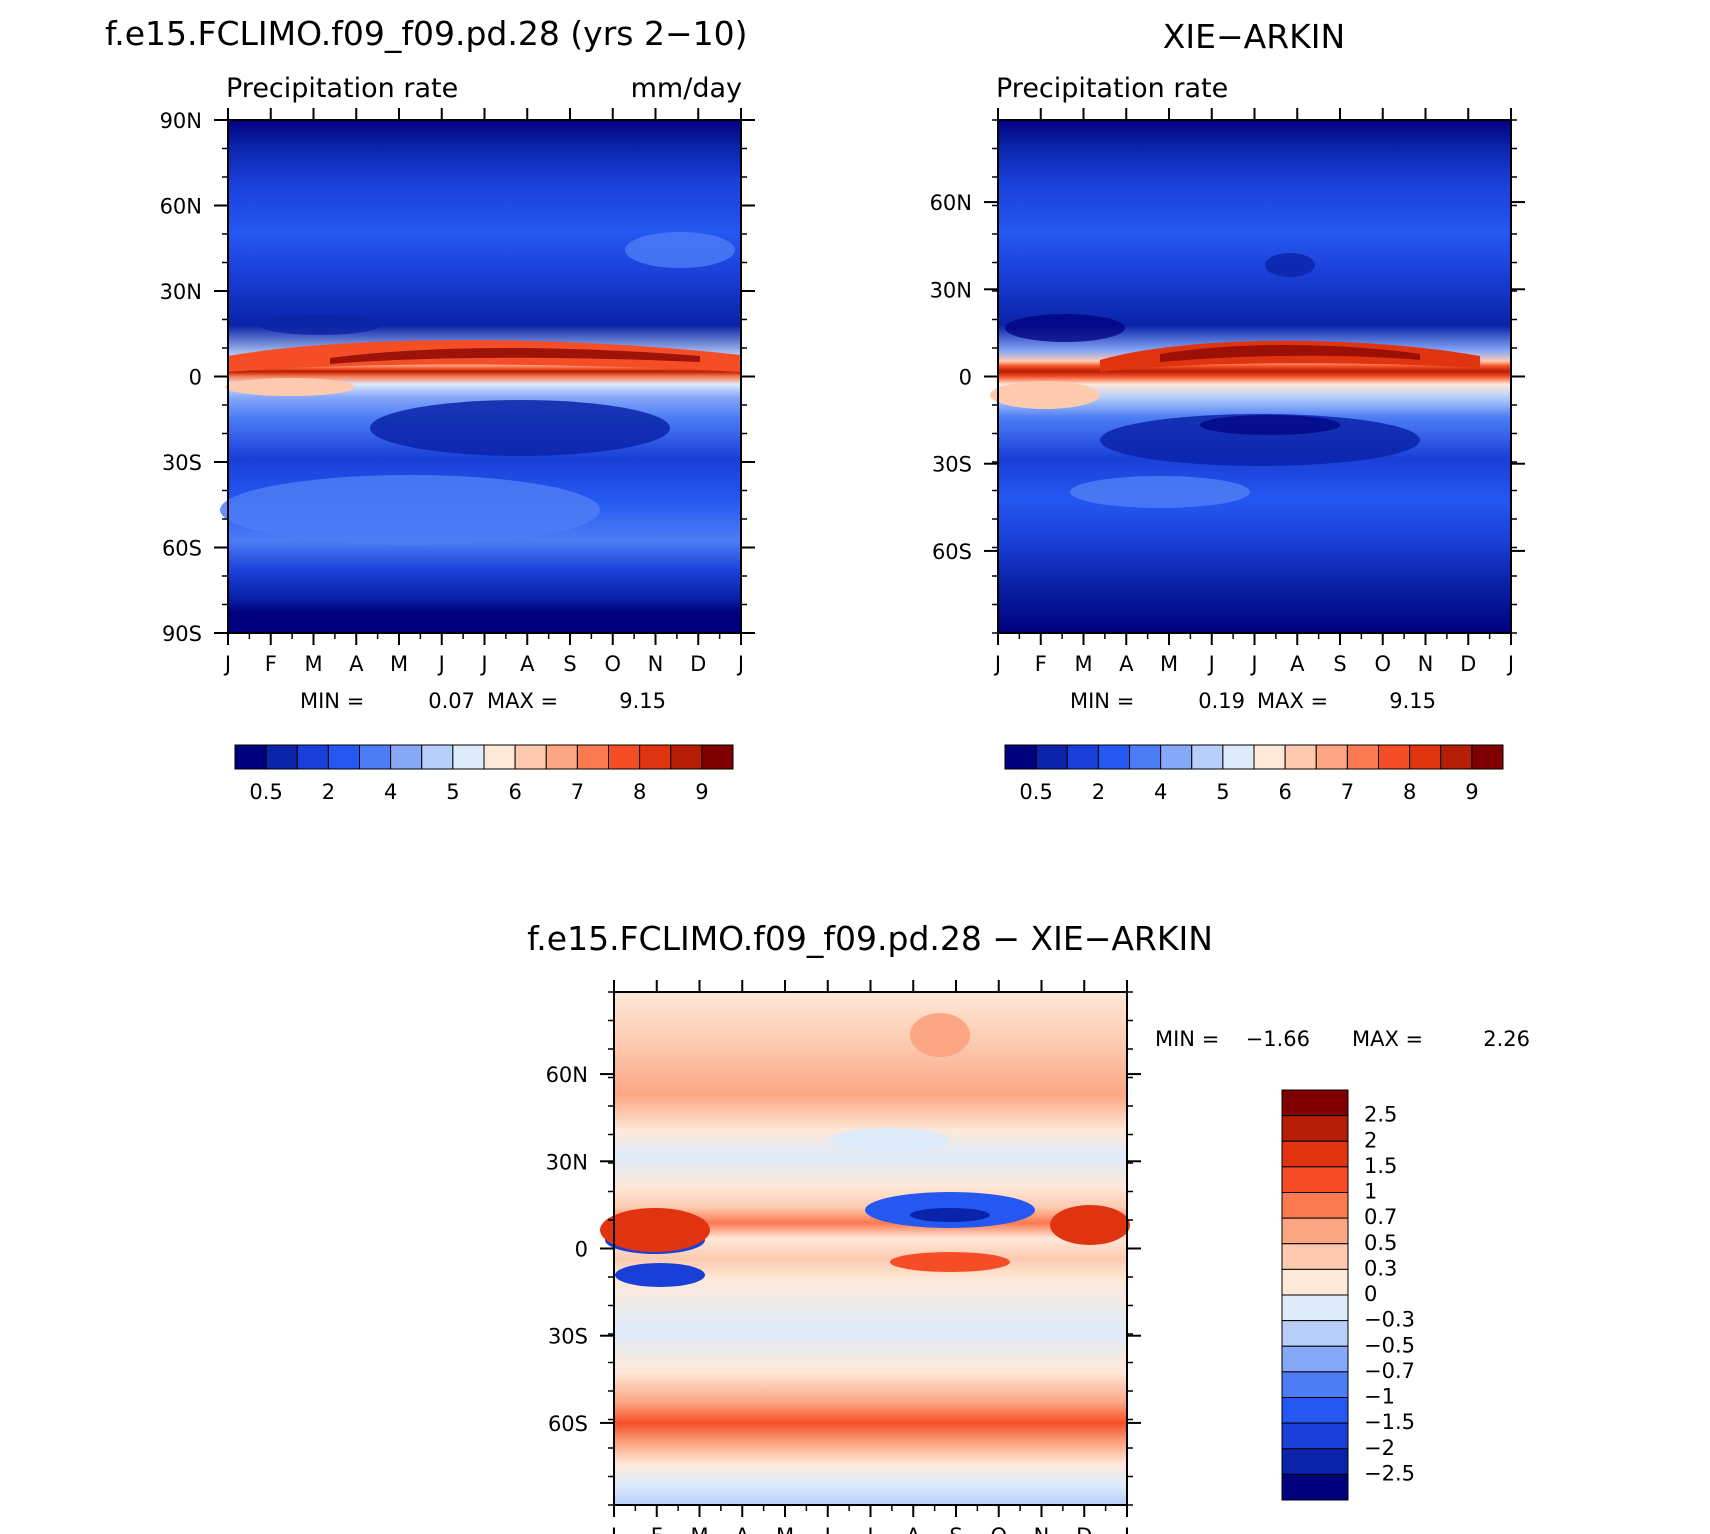 The height and width of the screenshot is (1534, 1710). Describe the element at coordinates (639, 792) in the screenshot. I see `model-colorbar-label: 8` at that location.